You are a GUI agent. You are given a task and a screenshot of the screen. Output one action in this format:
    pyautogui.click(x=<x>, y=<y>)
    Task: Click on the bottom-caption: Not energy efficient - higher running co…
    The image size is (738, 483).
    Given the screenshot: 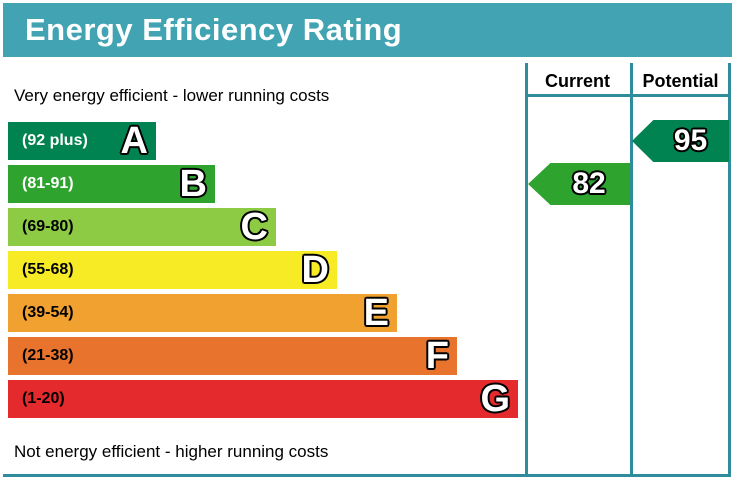 What is the action you would take?
    pyautogui.click(x=171, y=451)
    